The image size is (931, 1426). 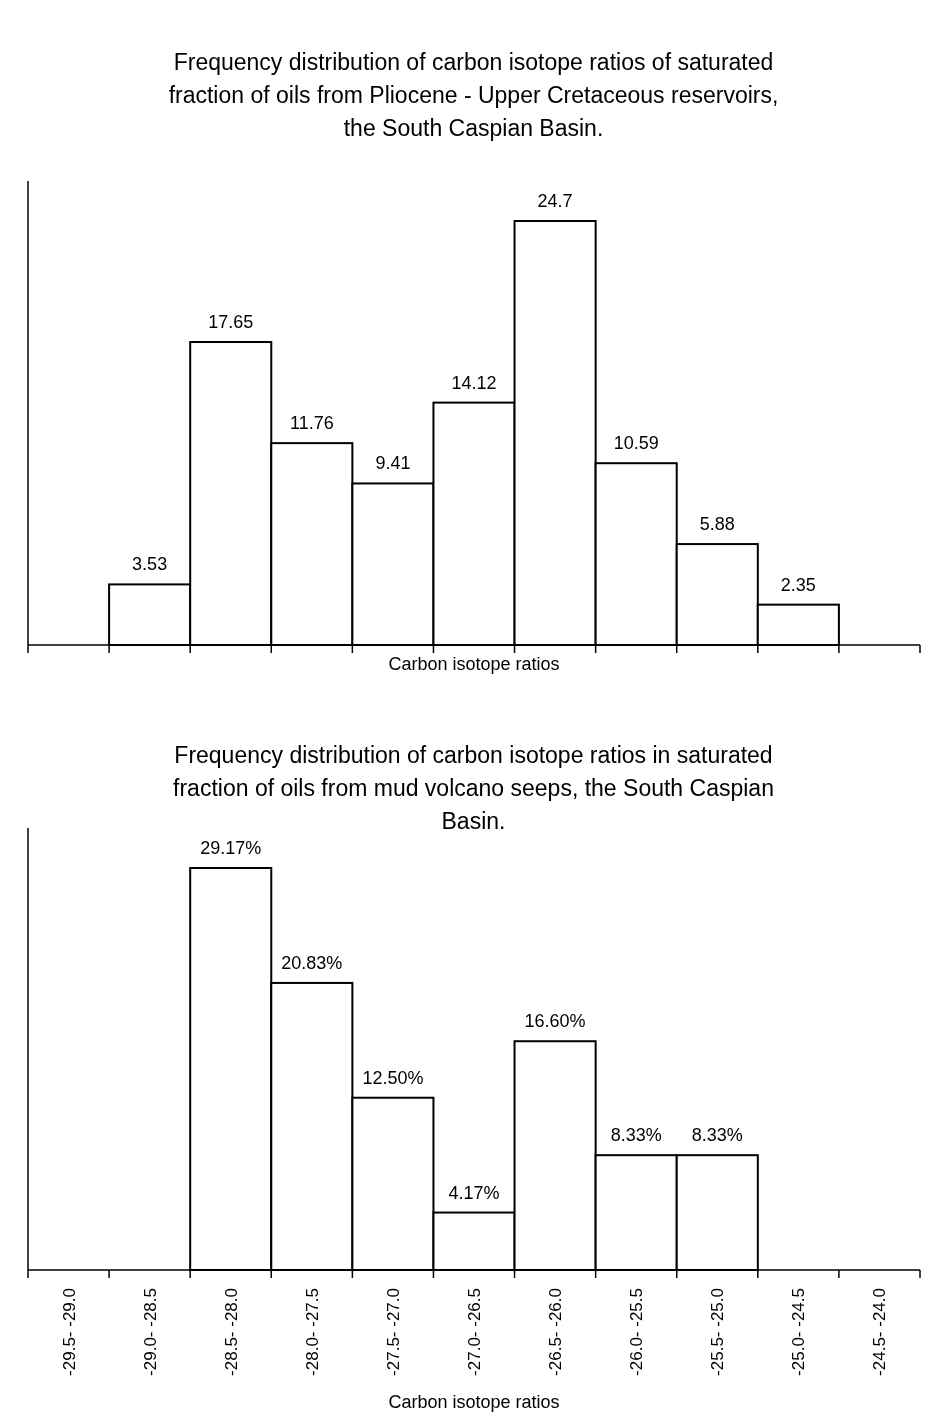 What do you see at coordinates (474, 1332) in the screenshot?
I see `x-tick-label: -27.0- -26.5` at bounding box center [474, 1332].